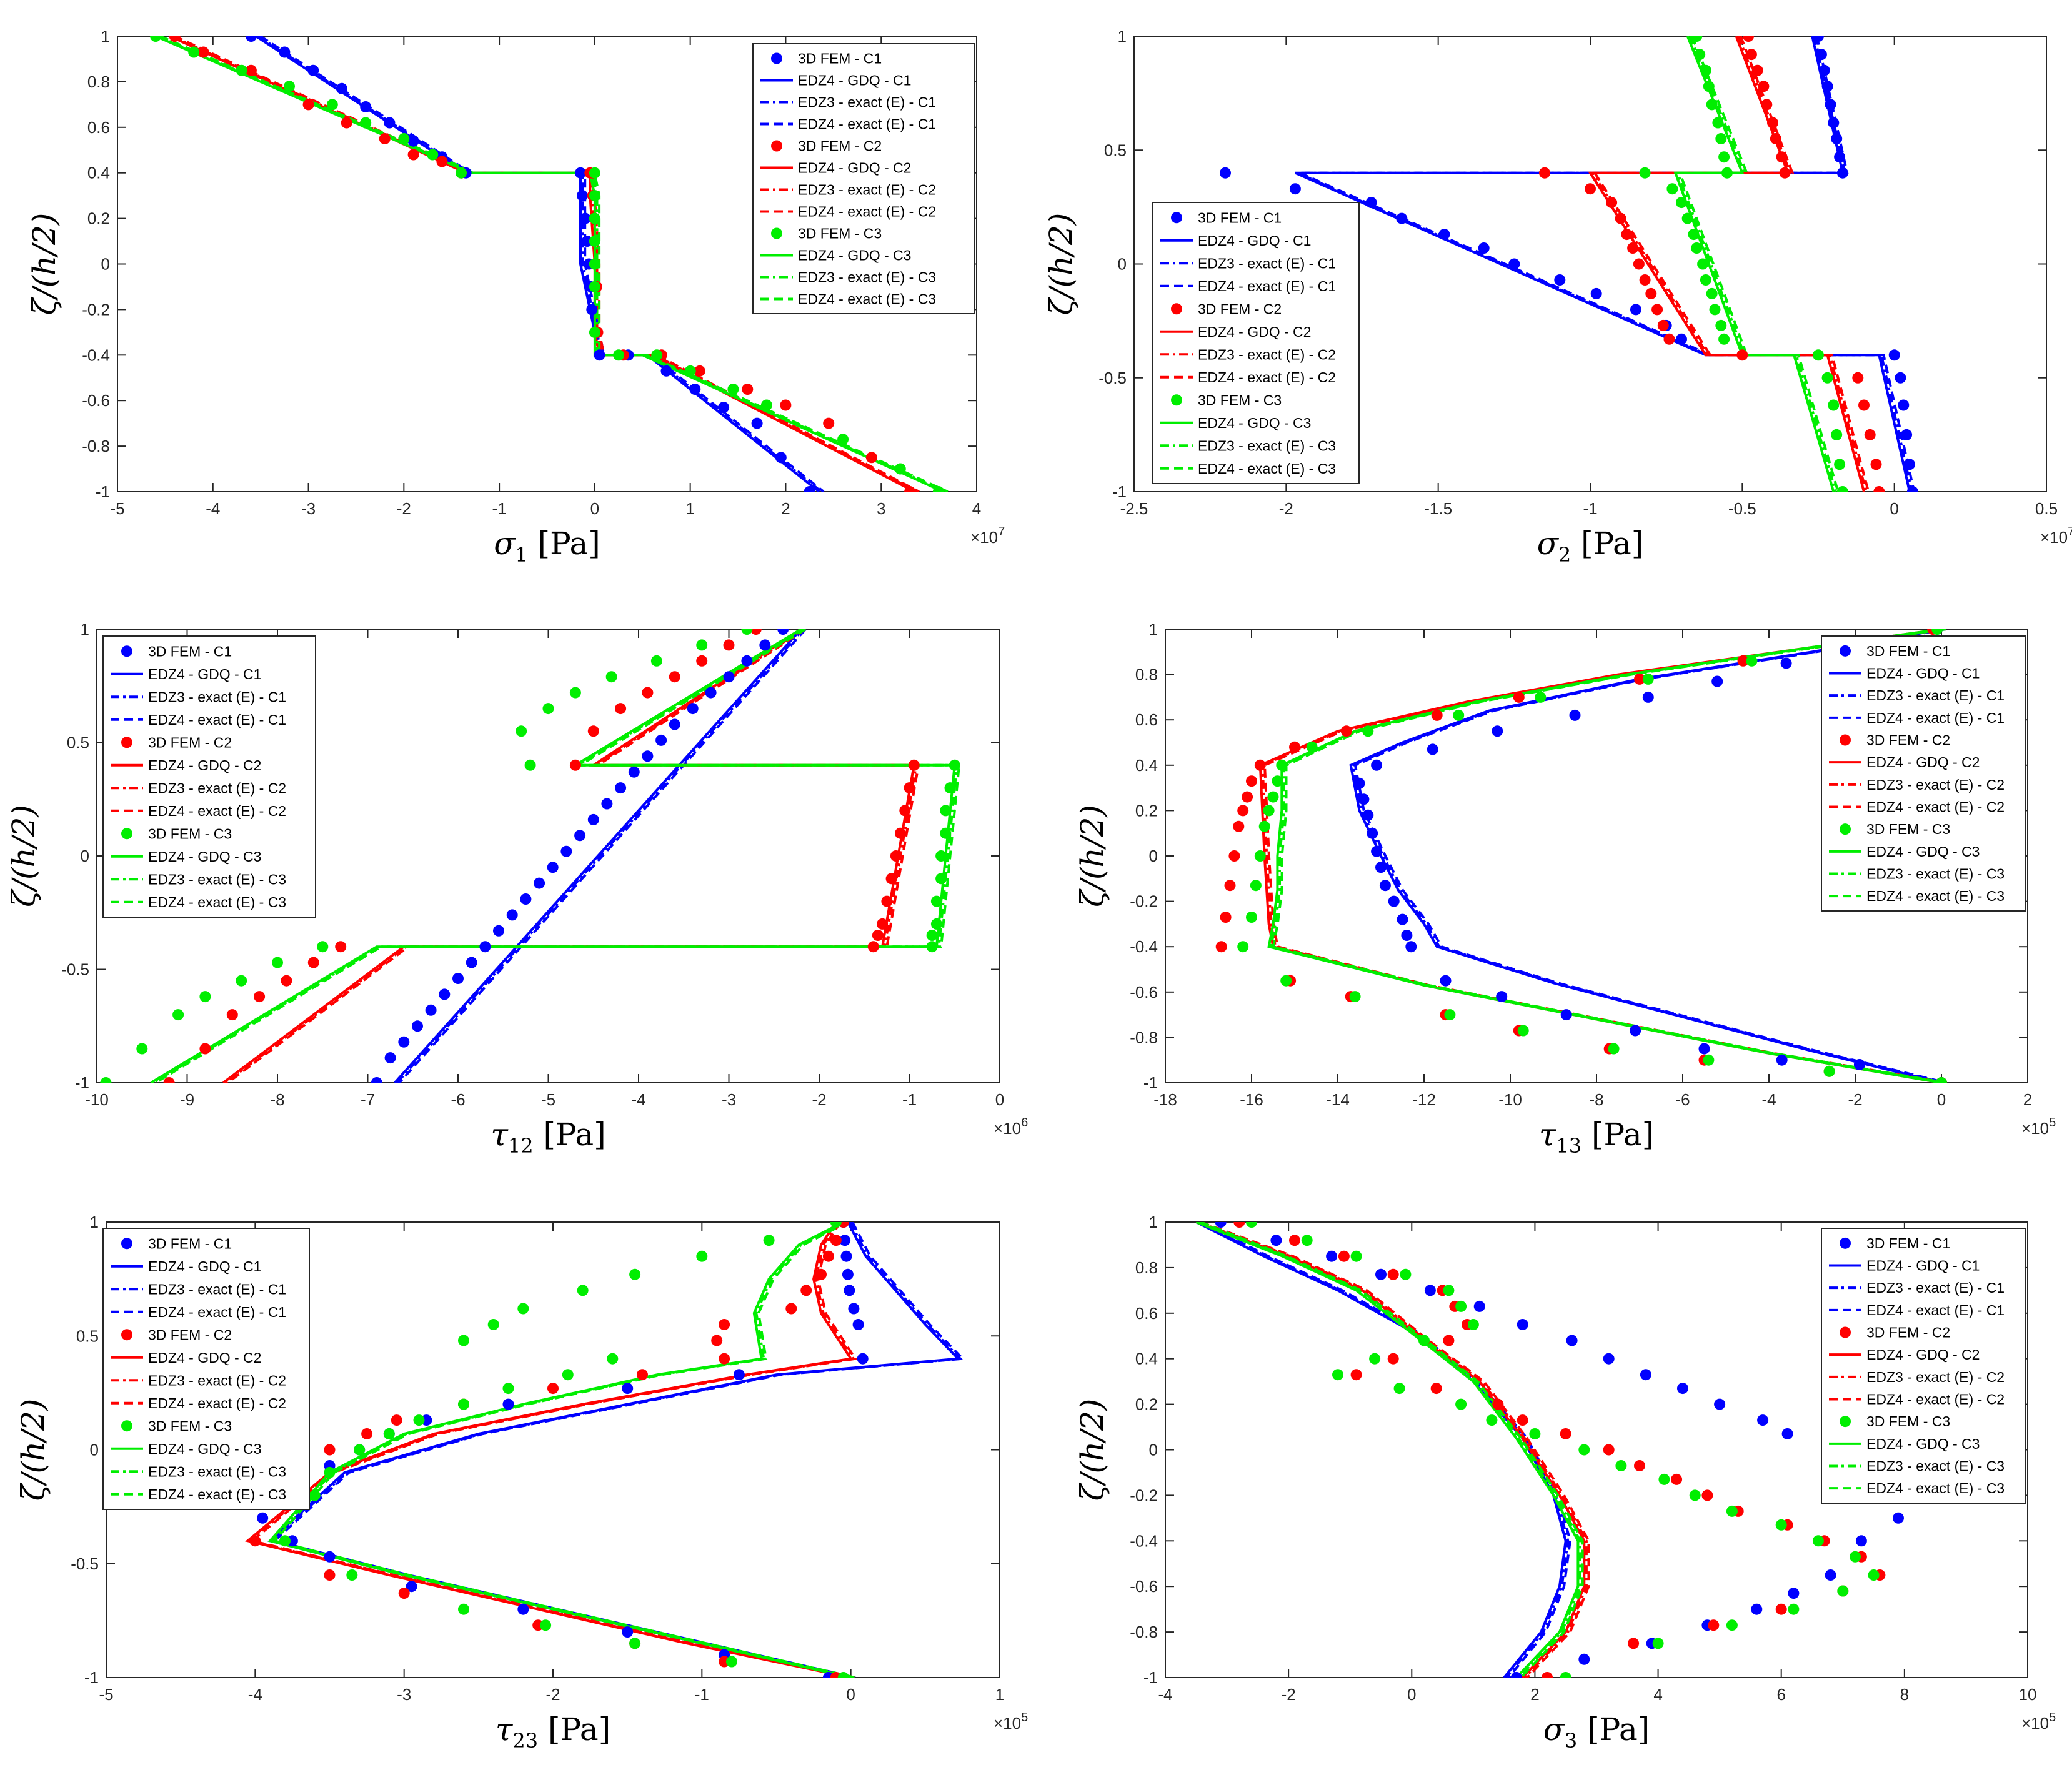 The width and height of the screenshot is (2072, 1765). I want to click on x-tick-label: -6, so click(1682, 1099).